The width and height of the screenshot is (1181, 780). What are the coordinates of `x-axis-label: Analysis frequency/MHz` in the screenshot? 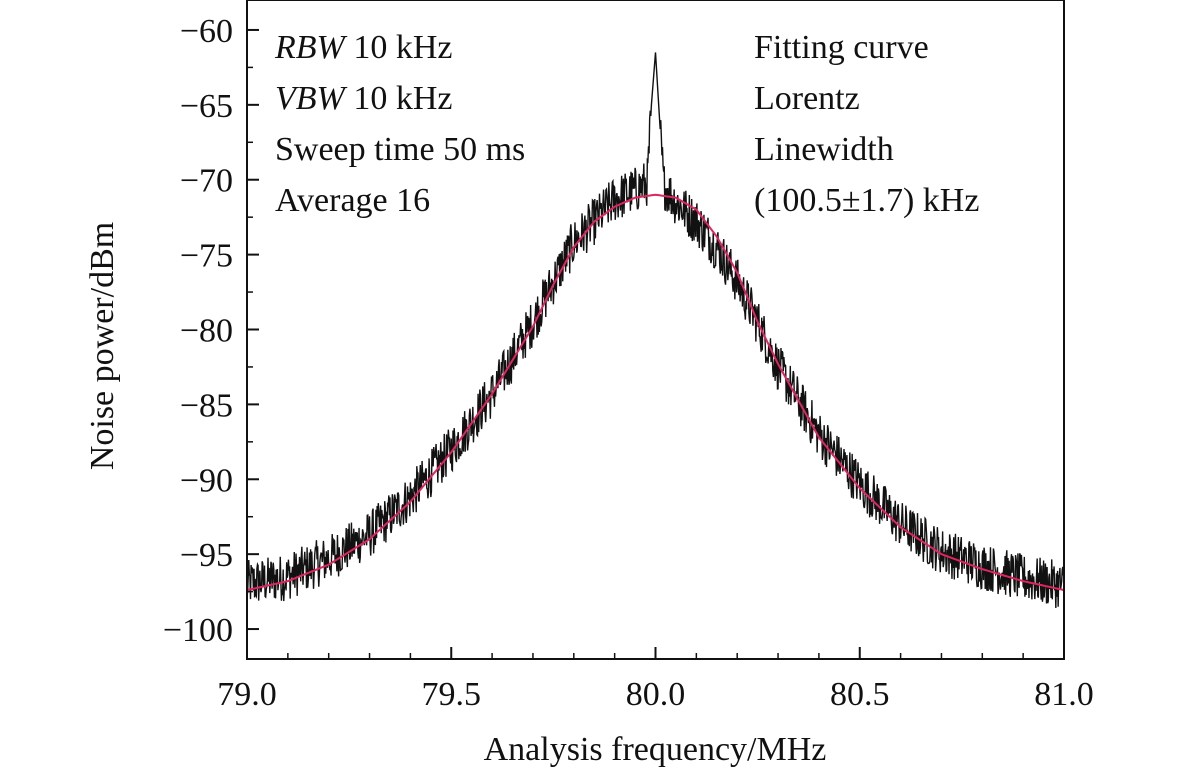 It's located at (655, 749).